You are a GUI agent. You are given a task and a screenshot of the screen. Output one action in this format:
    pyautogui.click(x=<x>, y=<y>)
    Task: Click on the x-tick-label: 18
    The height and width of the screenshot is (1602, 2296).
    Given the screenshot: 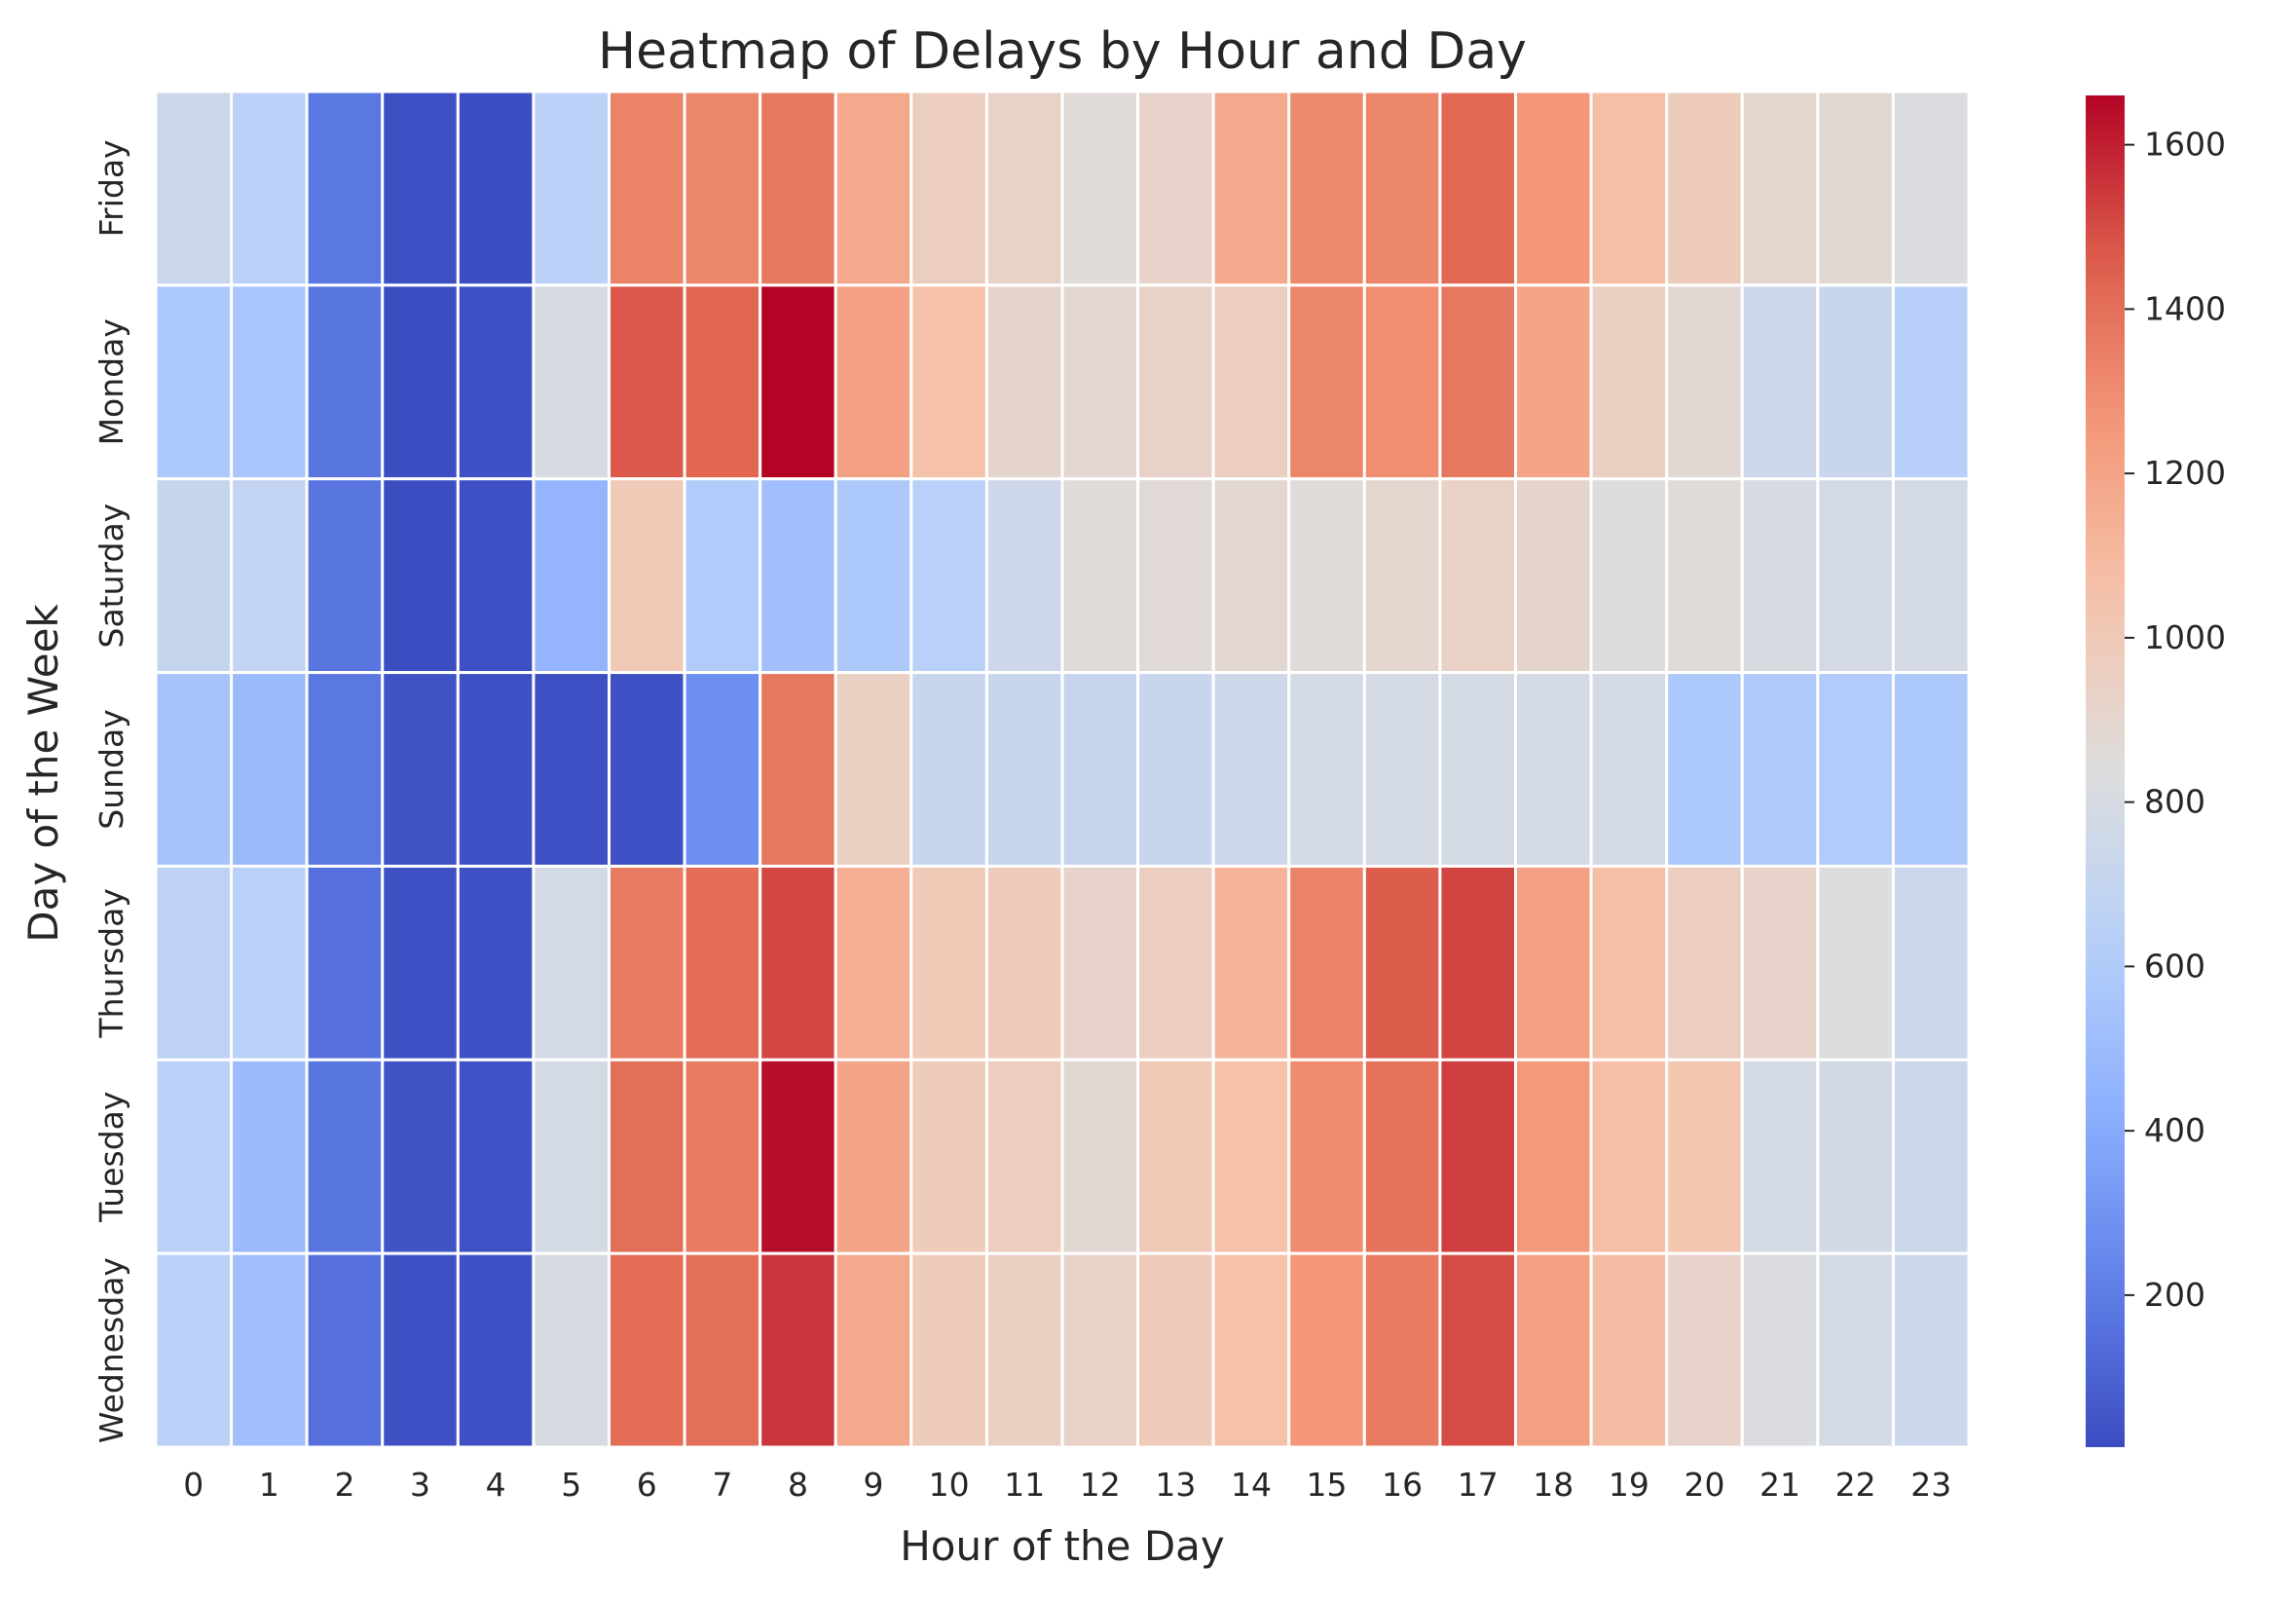 What is the action you would take?
    pyautogui.click(x=1553, y=1485)
    